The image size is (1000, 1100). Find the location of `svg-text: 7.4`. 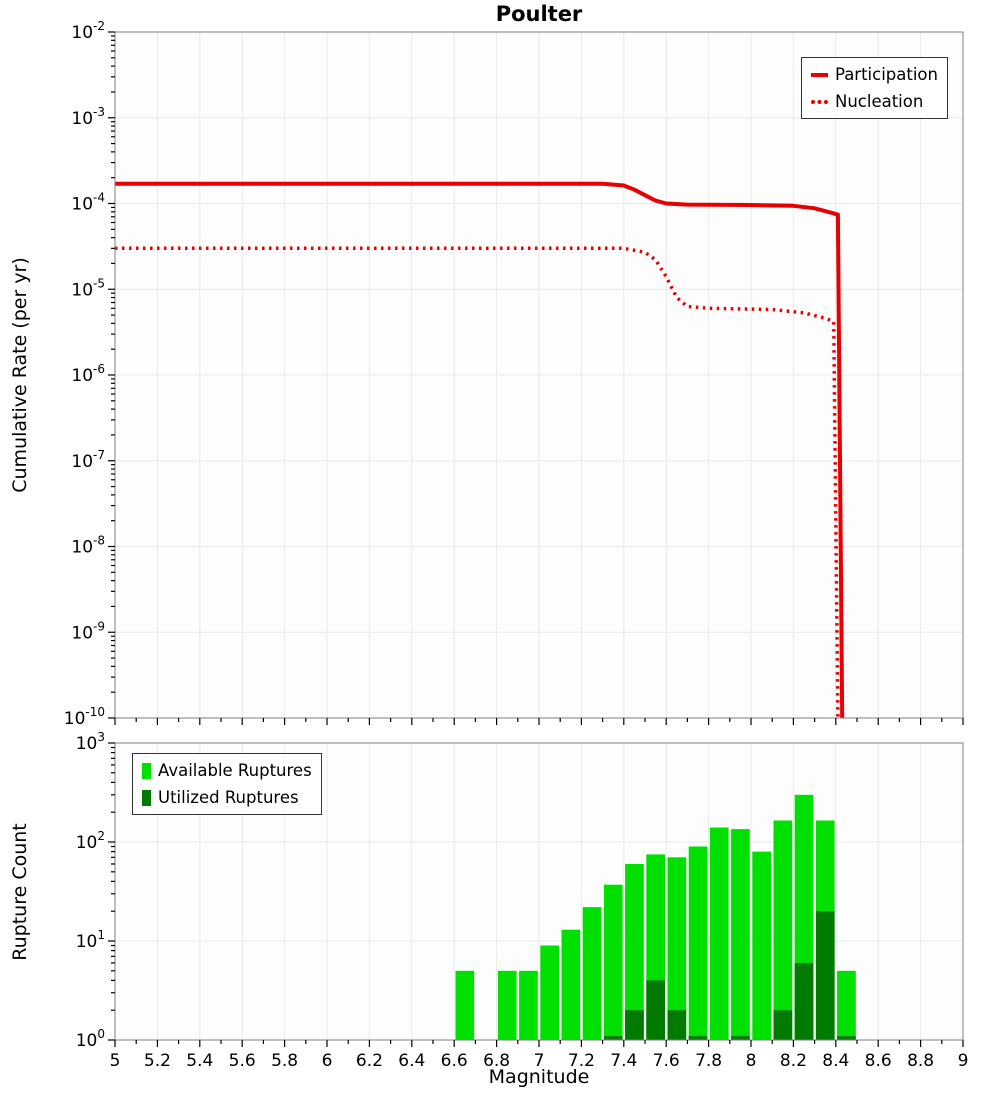

svg-text: 7.4 is located at coordinates (623, 1061).